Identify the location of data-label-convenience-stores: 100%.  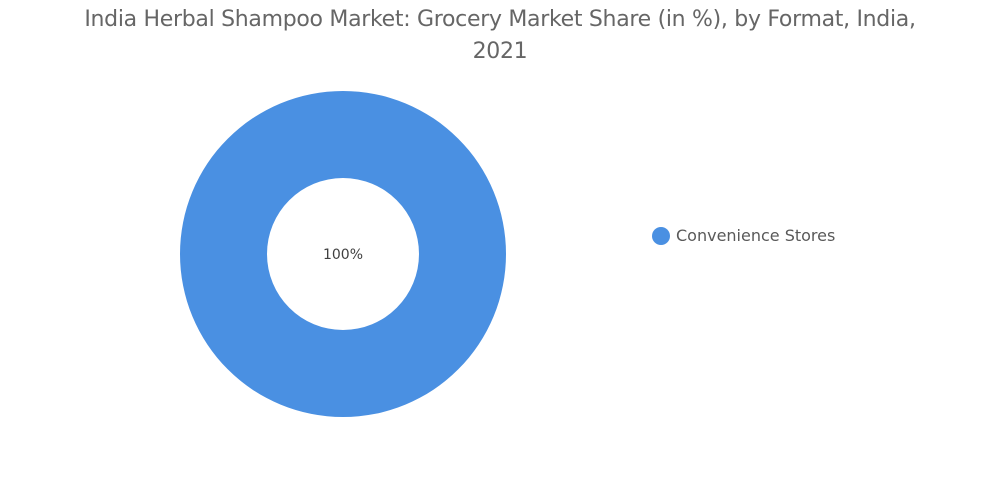
(343, 255).